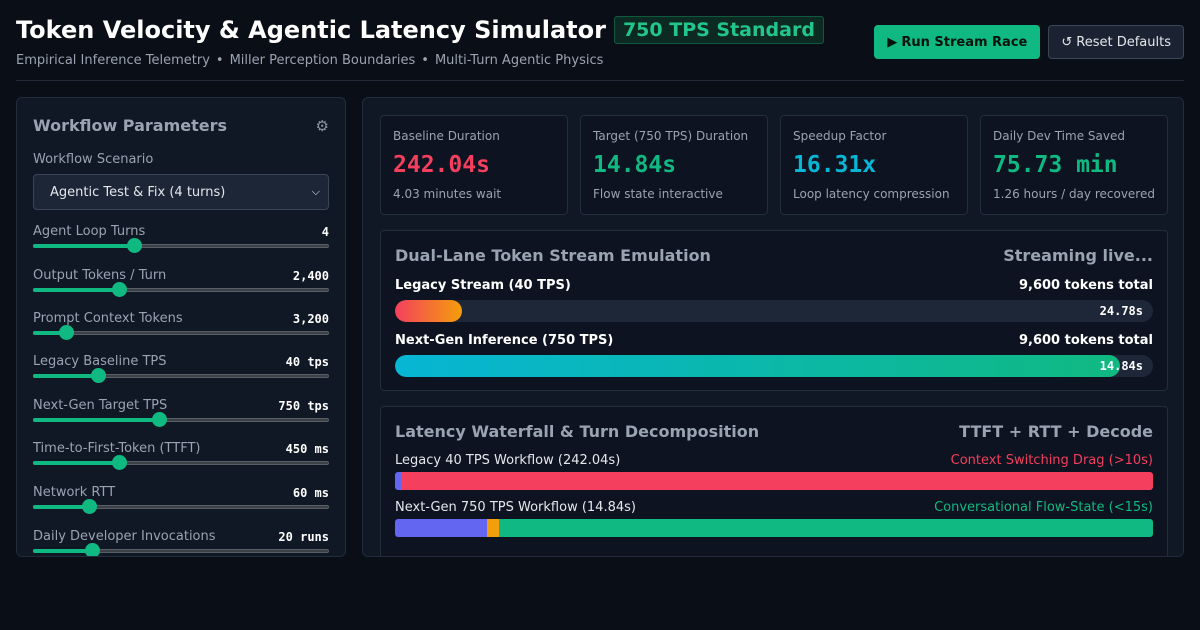 The height and width of the screenshot is (630, 1200). I want to click on stat-label: Target (750 TPS) Duration, so click(671, 136).